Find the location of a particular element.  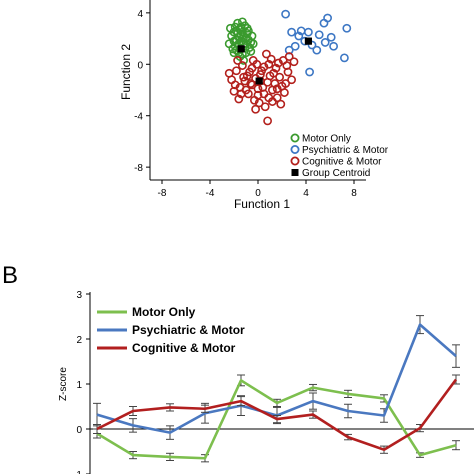

scatter-y-tick-label: 0 is located at coordinates (140, 65).